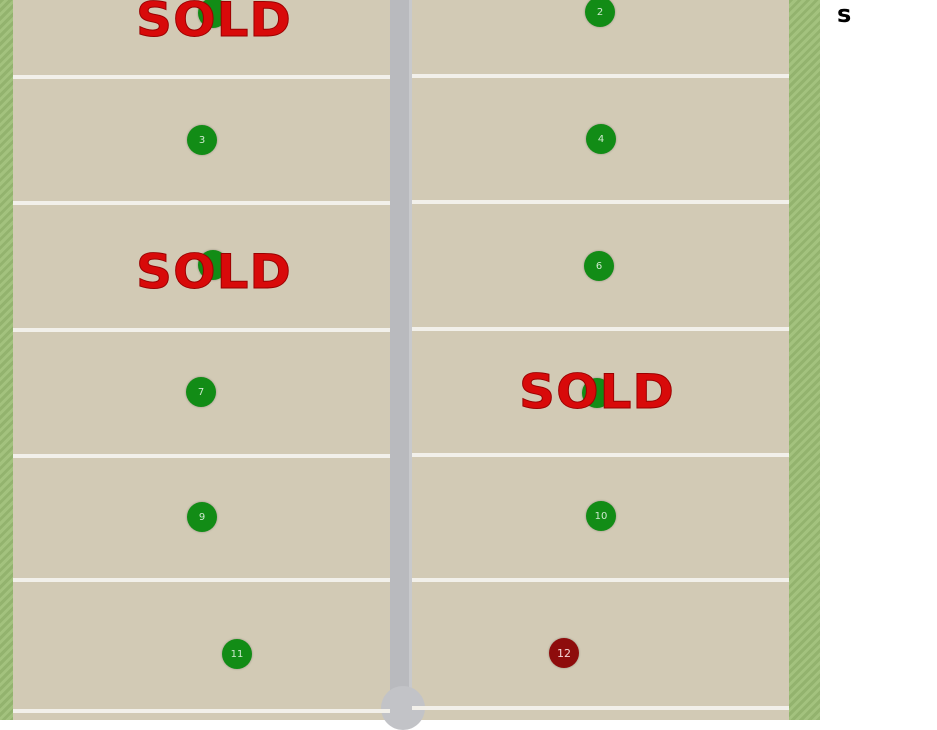  What do you see at coordinates (202, 517) in the screenshot?
I see `lot-marker: 9` at bounding box center [202, 517].